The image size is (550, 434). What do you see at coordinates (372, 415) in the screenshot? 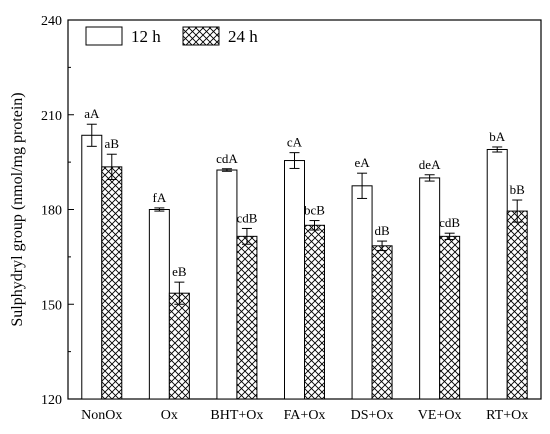
I see `x-tick-label: DS+Ox` at bounding box center [372, 415].